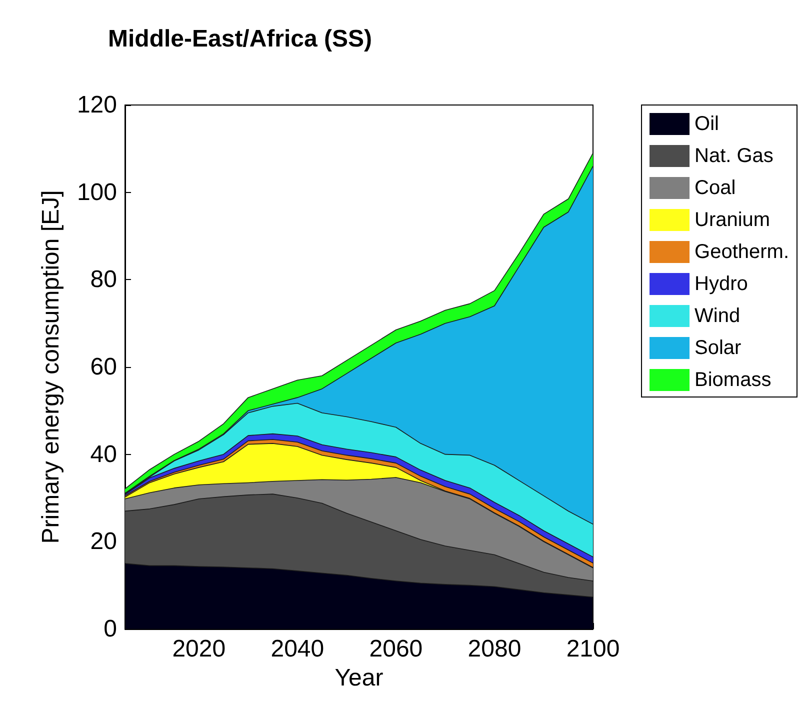 Image resolution: width=811 pixels, height=707 pixels. I want to click on x-tick-label: 2040, so click(297, 649).